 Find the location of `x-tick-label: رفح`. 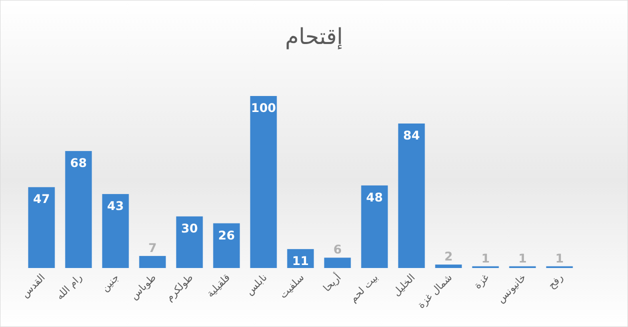

x-tick-label: رفح is located at coordinates (556, 282).